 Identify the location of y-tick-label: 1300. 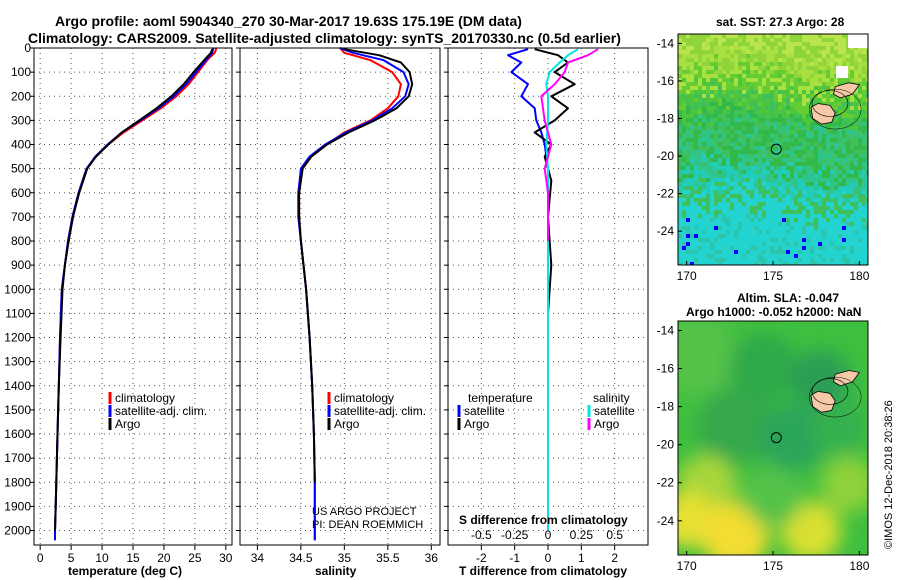
(17, 362).